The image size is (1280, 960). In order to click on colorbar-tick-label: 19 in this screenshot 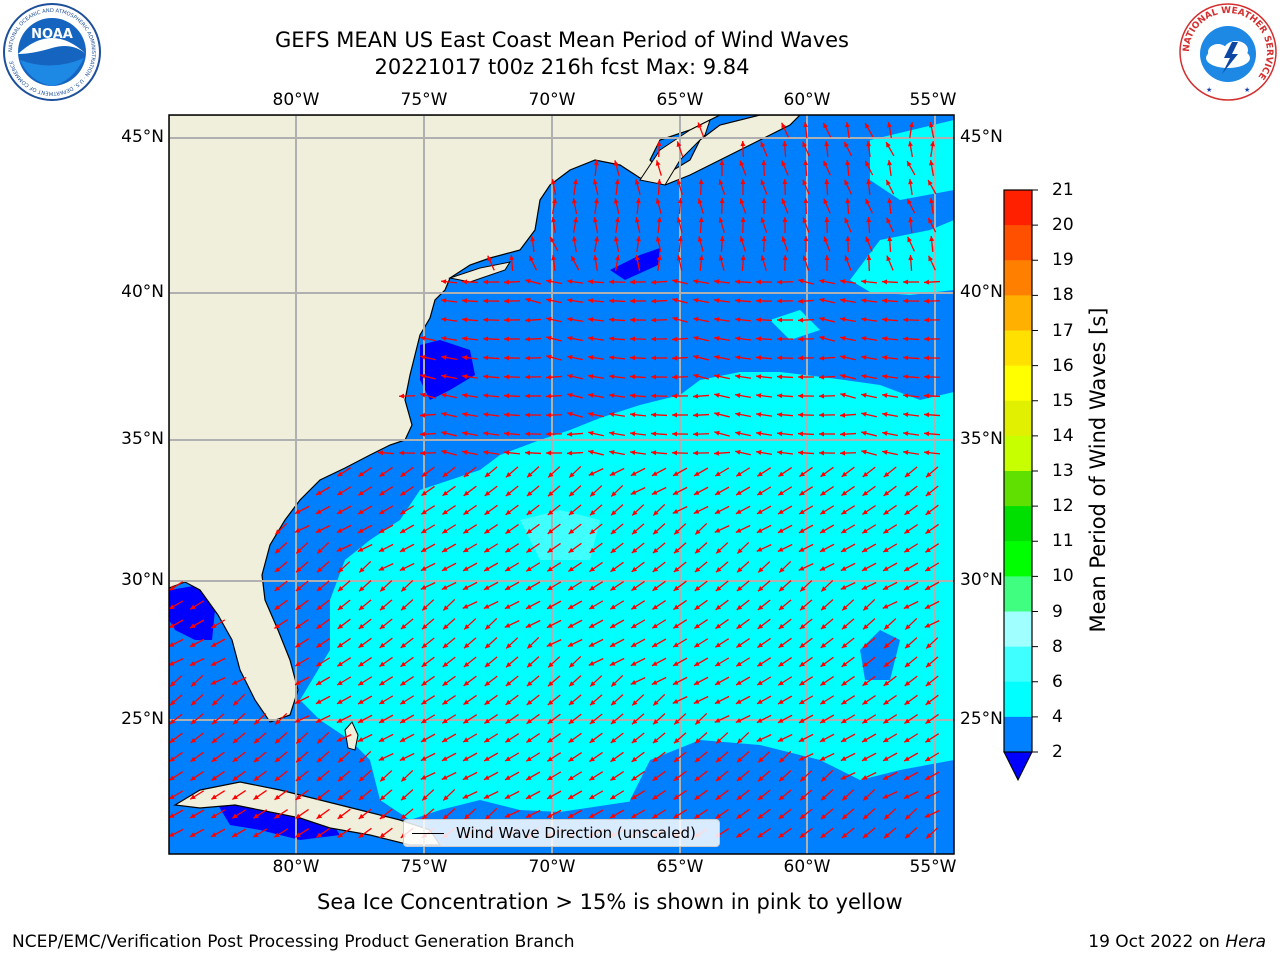, I will do `click(1063, 260)`.